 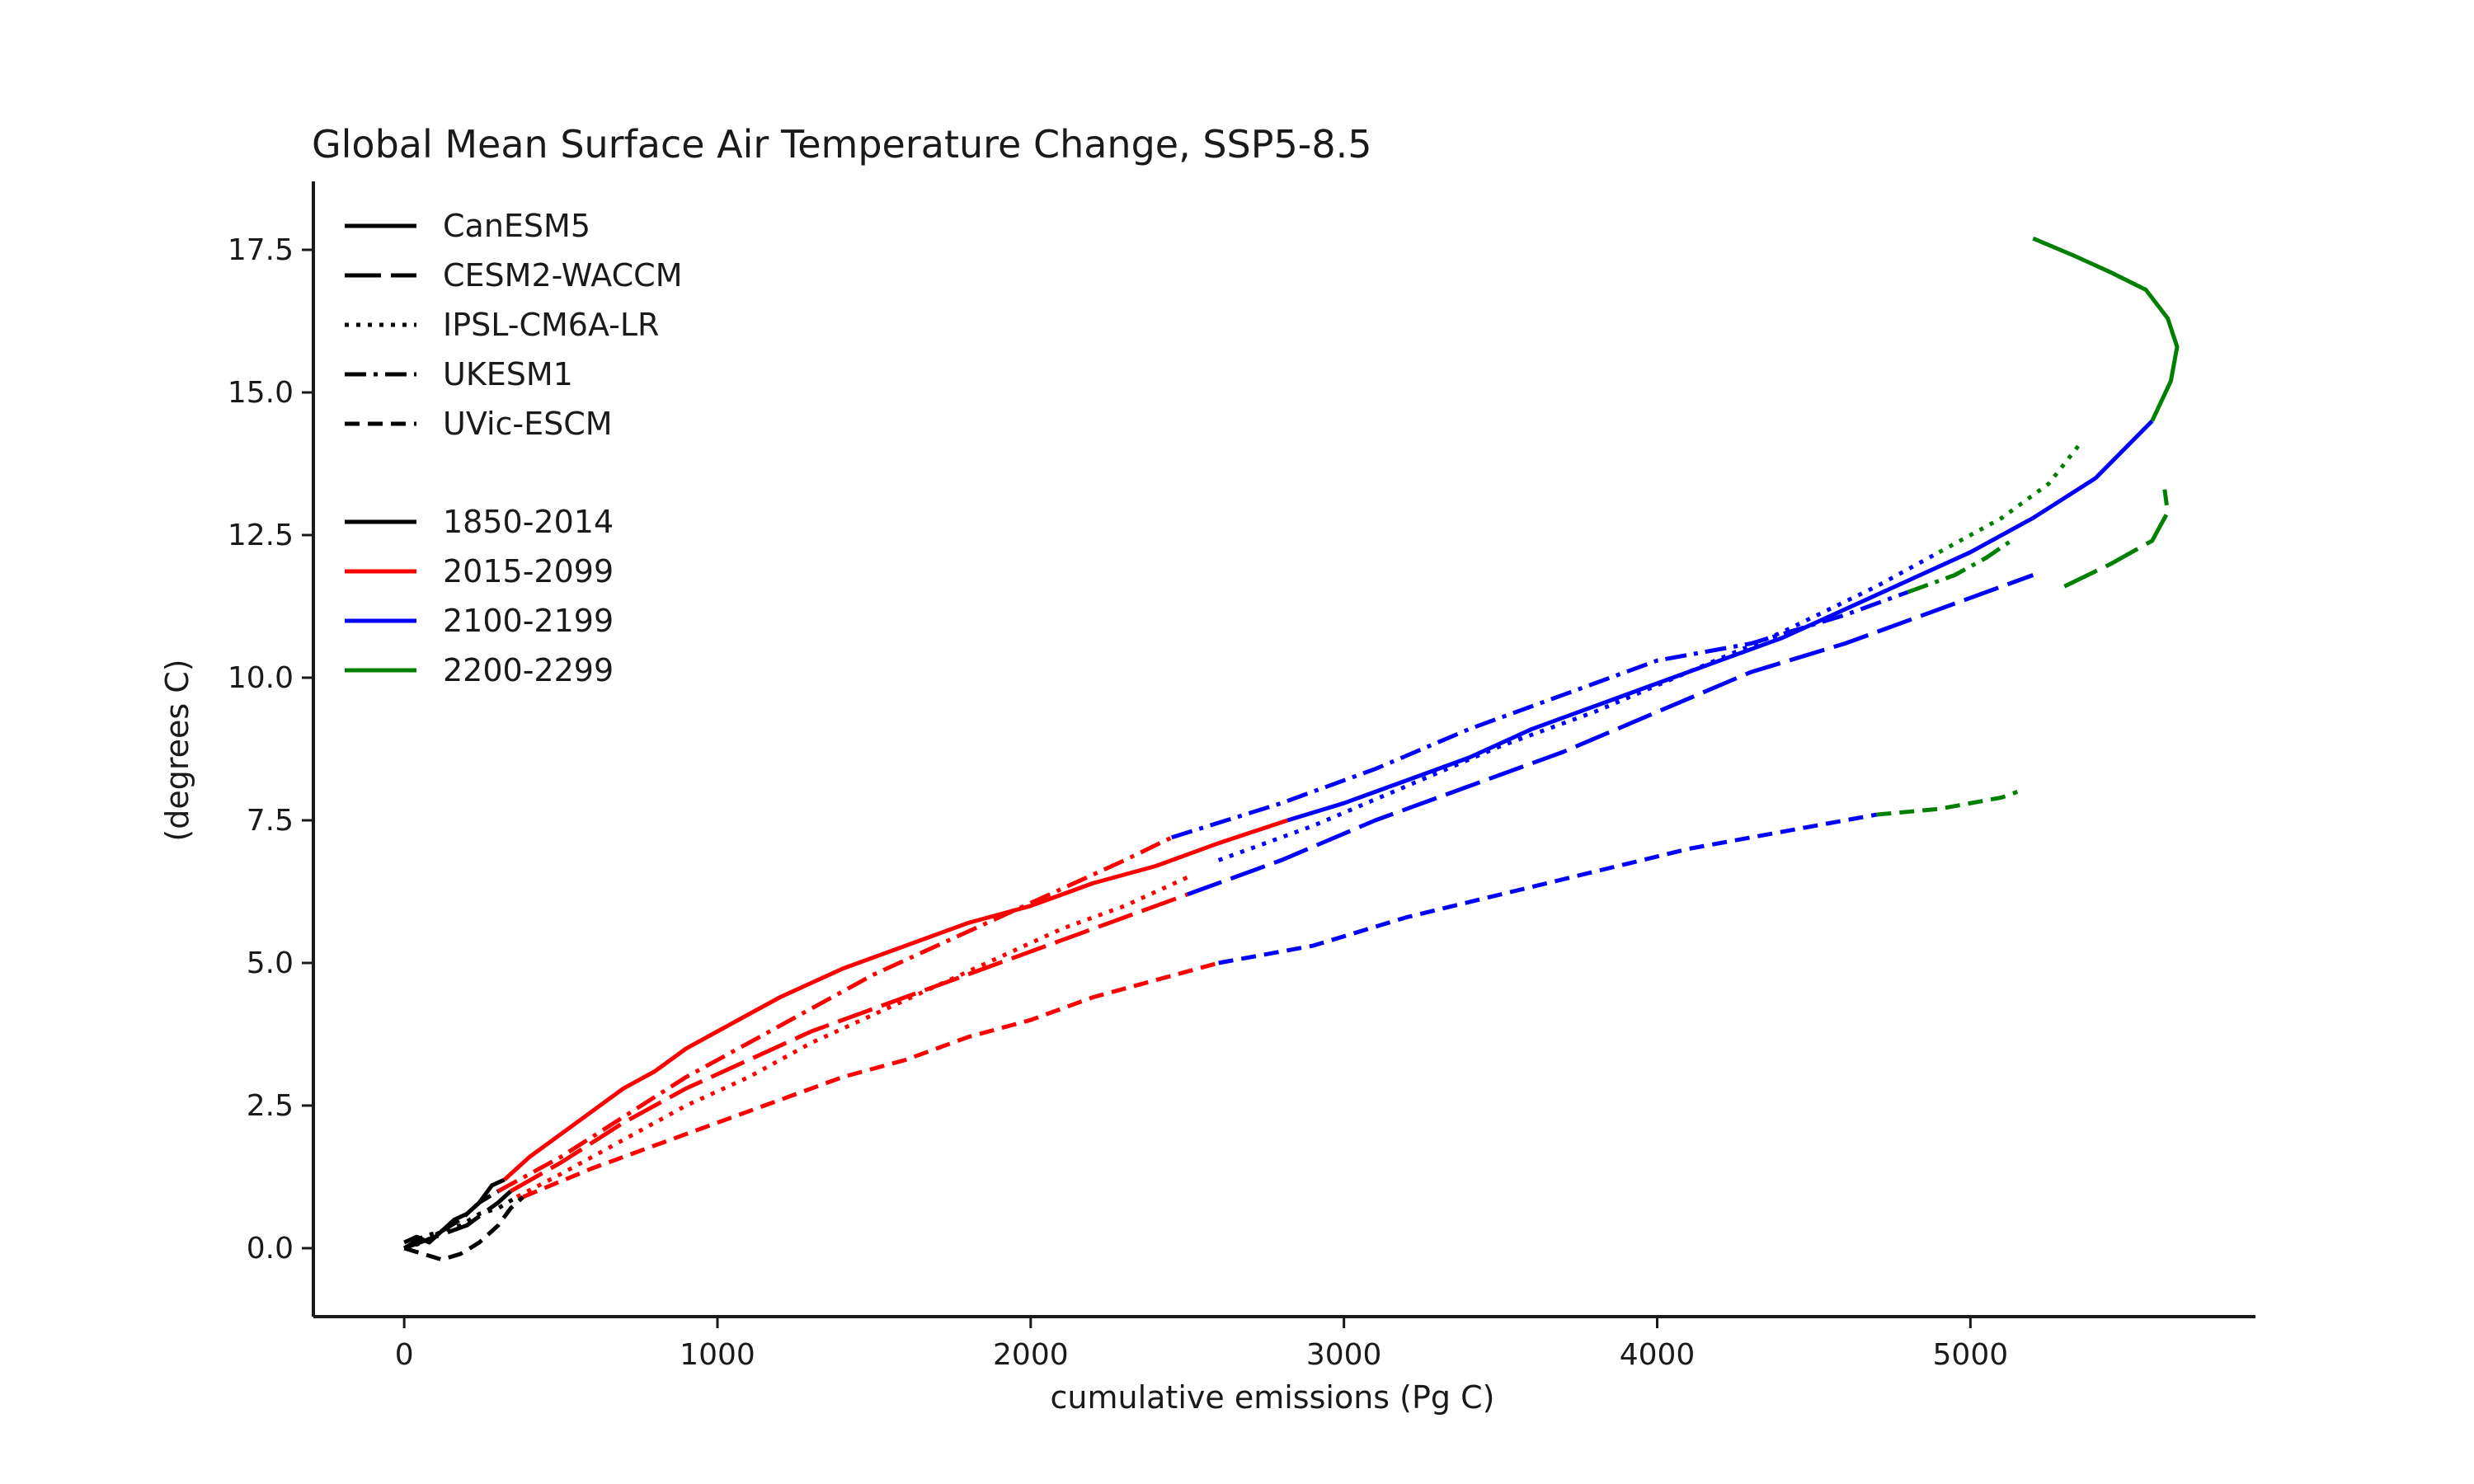 What do you see at coordinates (1344, 1355) in the screenshot?
I see `x-tick-label: 3000` at bounding box center [1344, 1355].